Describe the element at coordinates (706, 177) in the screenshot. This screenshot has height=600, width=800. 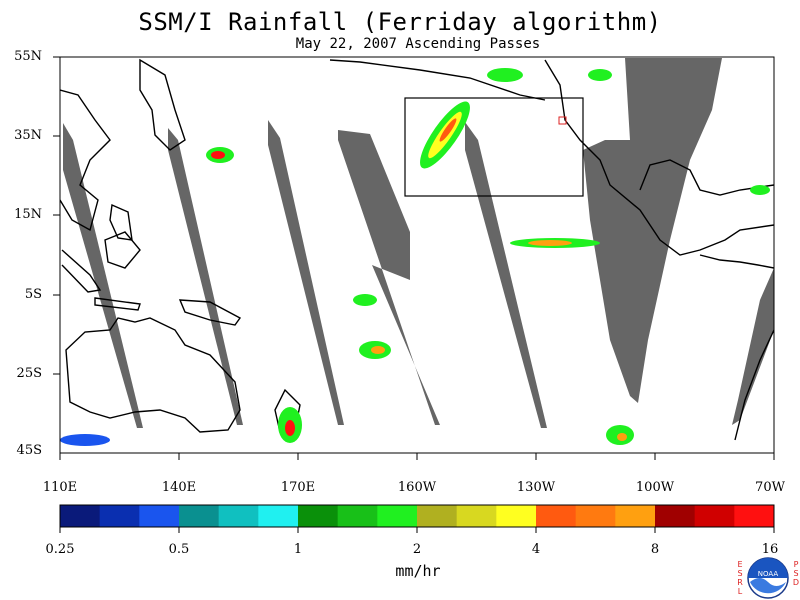
I see `coast-gulf` at that location.